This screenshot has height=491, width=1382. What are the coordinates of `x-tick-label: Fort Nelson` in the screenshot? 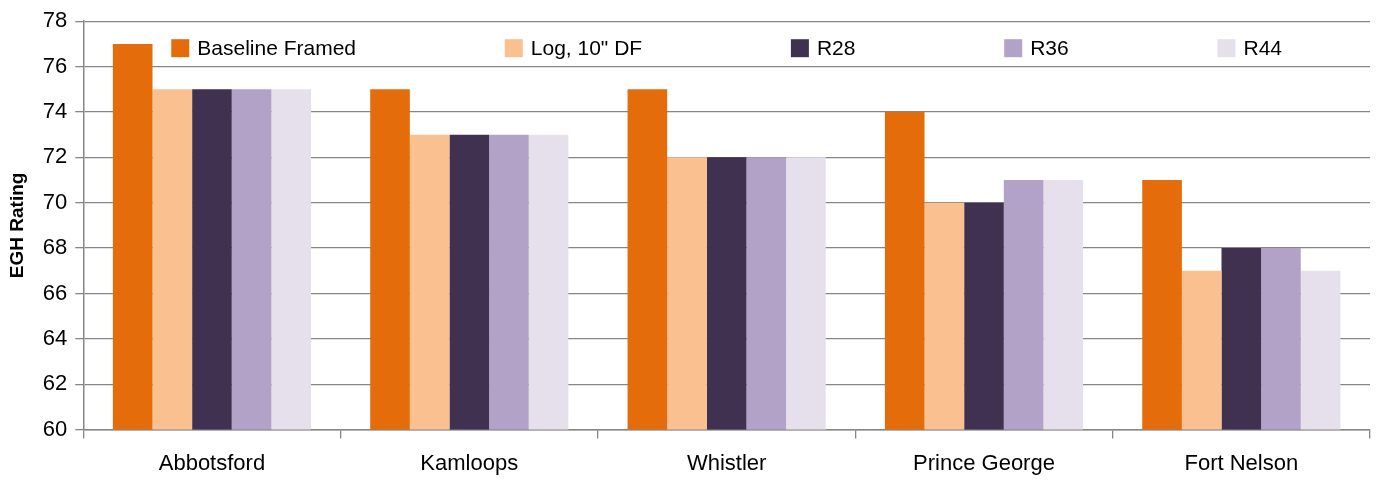 It's located at (1241, 462).